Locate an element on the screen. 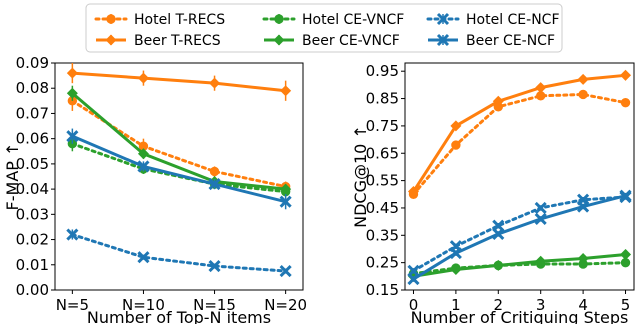  y-tick-label: 0.65 is located at coordinates (382, 153).